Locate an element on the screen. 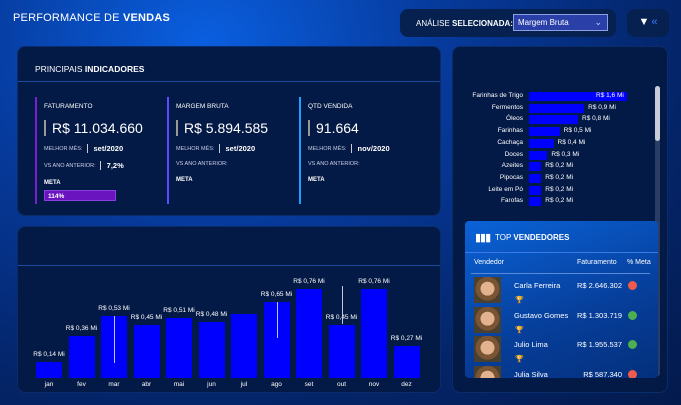 The height and width of the screenshot is (405, 681). seller-revenue: R$ 2.646.302 is located at coordinates (599, 285).